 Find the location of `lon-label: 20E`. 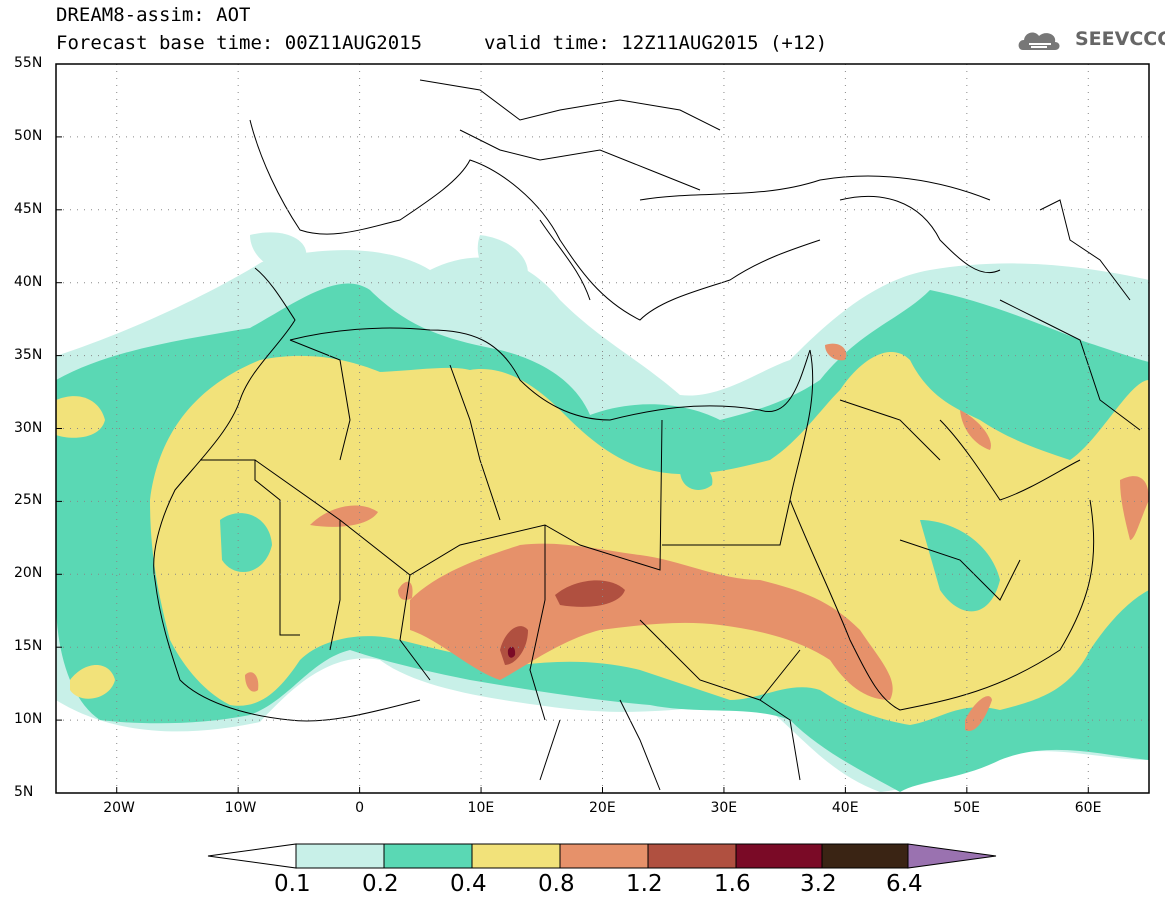

lon-label: 20E is located at coordinates (602, 808).